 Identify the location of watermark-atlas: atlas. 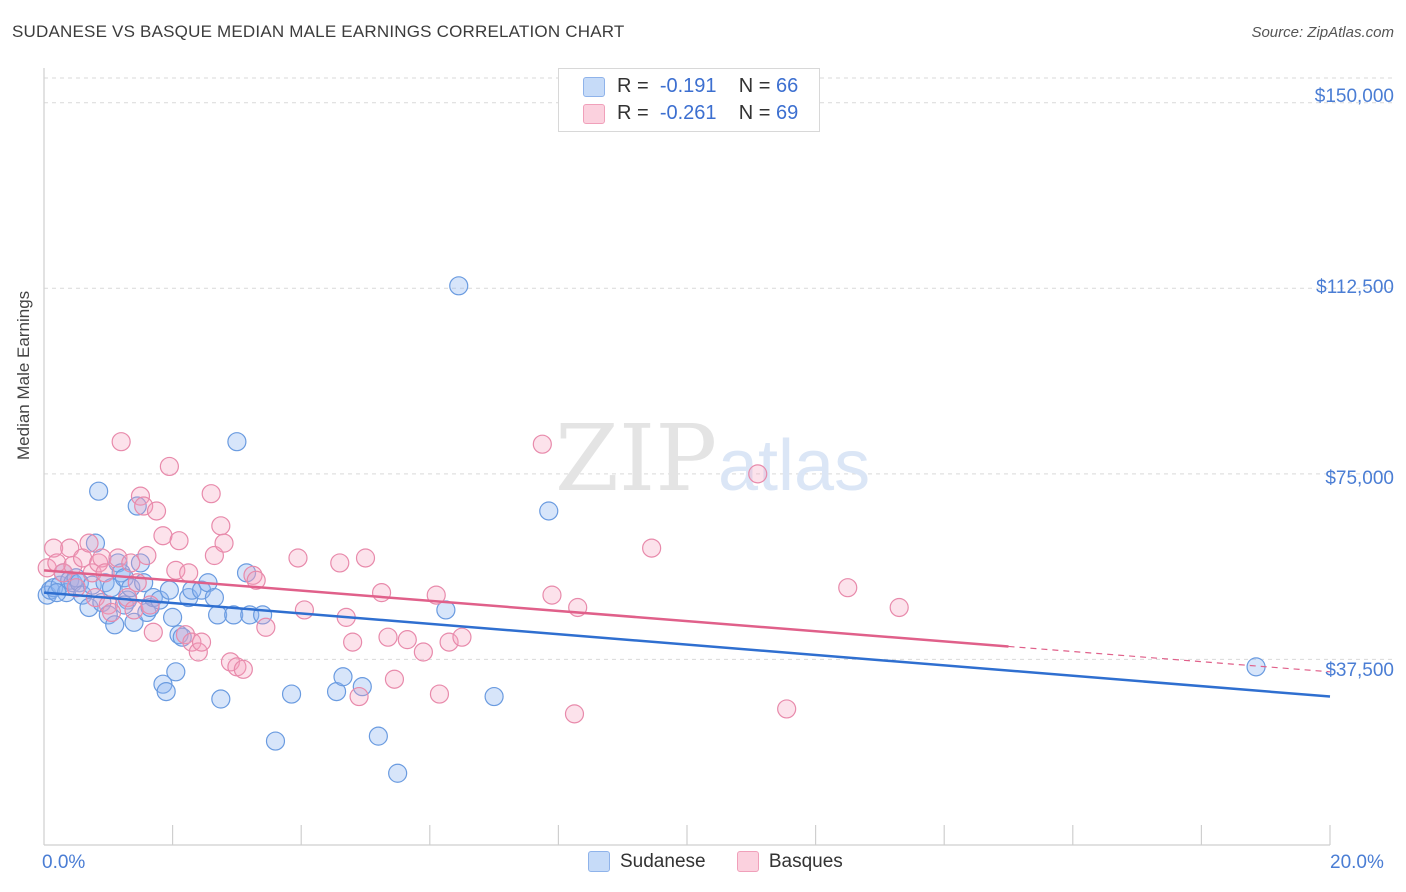
(794, 466).